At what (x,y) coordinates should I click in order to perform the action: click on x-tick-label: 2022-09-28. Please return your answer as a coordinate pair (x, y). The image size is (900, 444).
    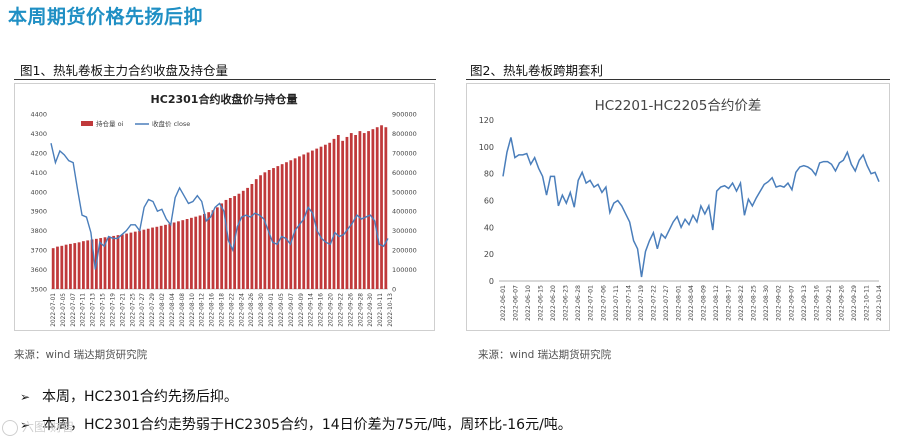
    Looking at the image, I should click on (361, 310).